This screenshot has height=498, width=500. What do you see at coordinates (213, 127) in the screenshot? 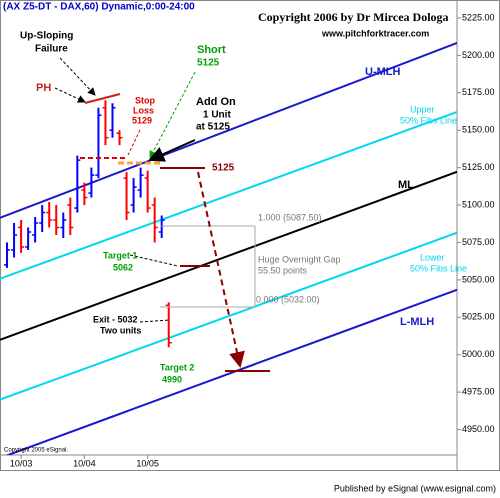
I see `annotation: at 5125` at bounding box center [213, 127].